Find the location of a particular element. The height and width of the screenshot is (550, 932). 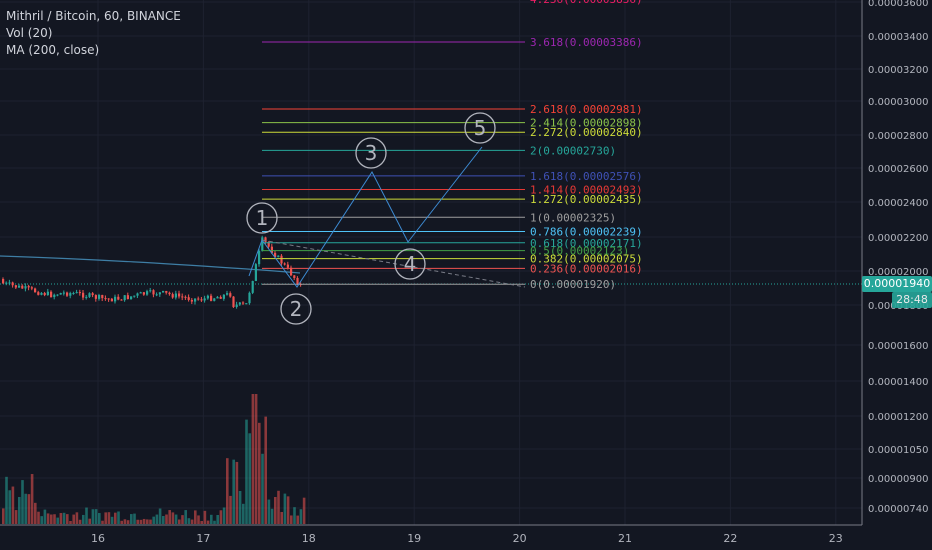

ma-curve is located at coordinates (150, 264).